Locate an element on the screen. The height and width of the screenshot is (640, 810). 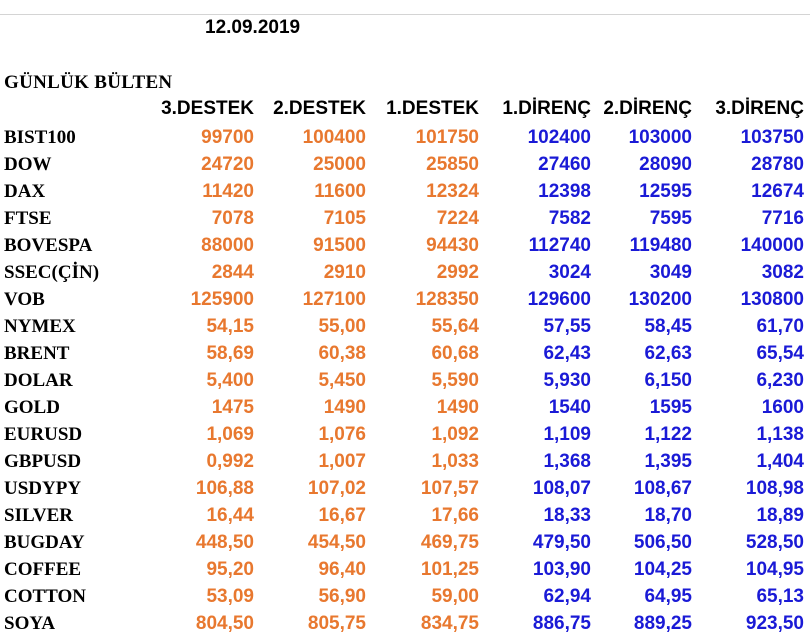
support-value: 100400 is located at coordinates (334, 137).